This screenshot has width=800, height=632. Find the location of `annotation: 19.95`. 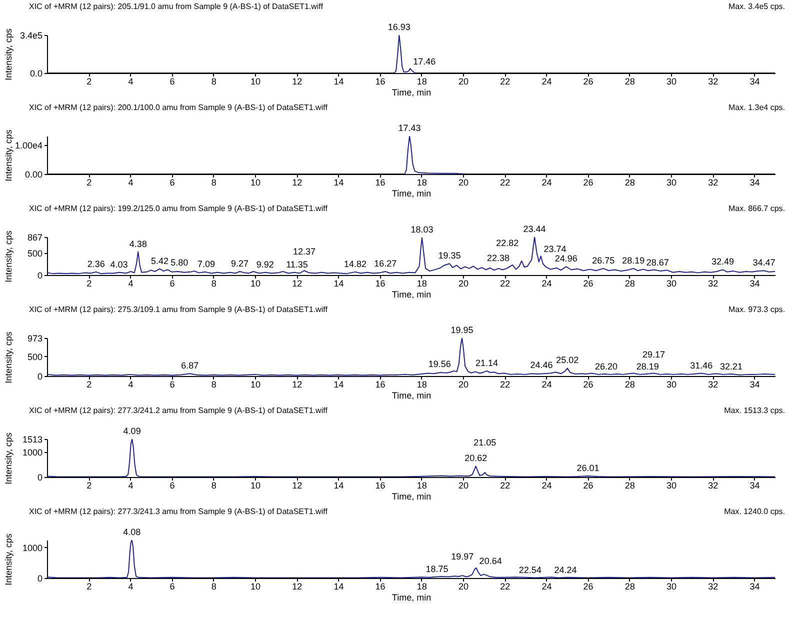

annotation: 19.95 is located at coordinates (462, 330).